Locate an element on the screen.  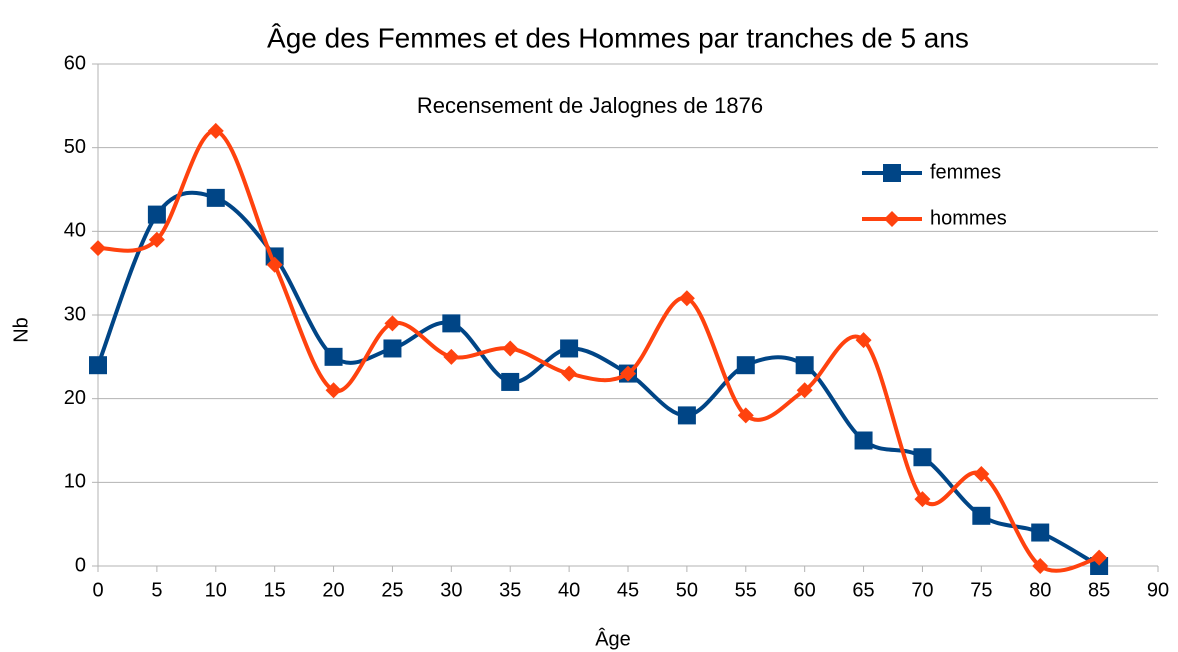
x-tick-label: 35 is located at coordinates (510, 590).